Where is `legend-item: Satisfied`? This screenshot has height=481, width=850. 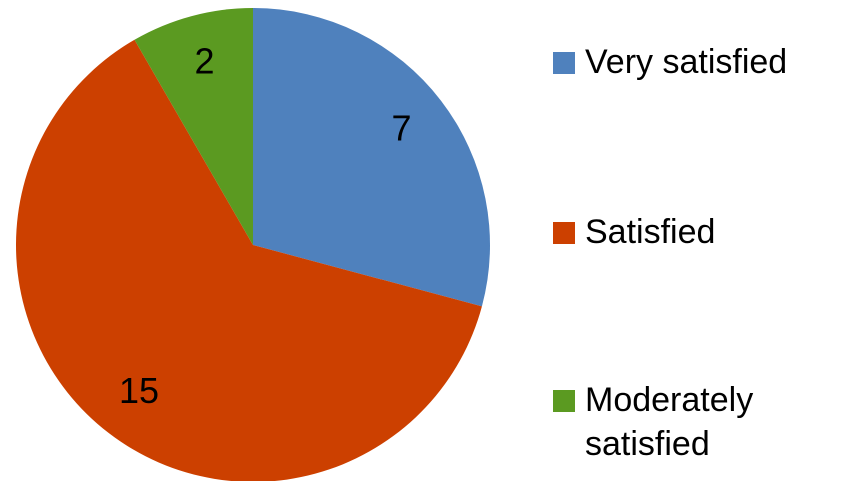 legend-item: Satisfied is located at coordinates (700, 232).